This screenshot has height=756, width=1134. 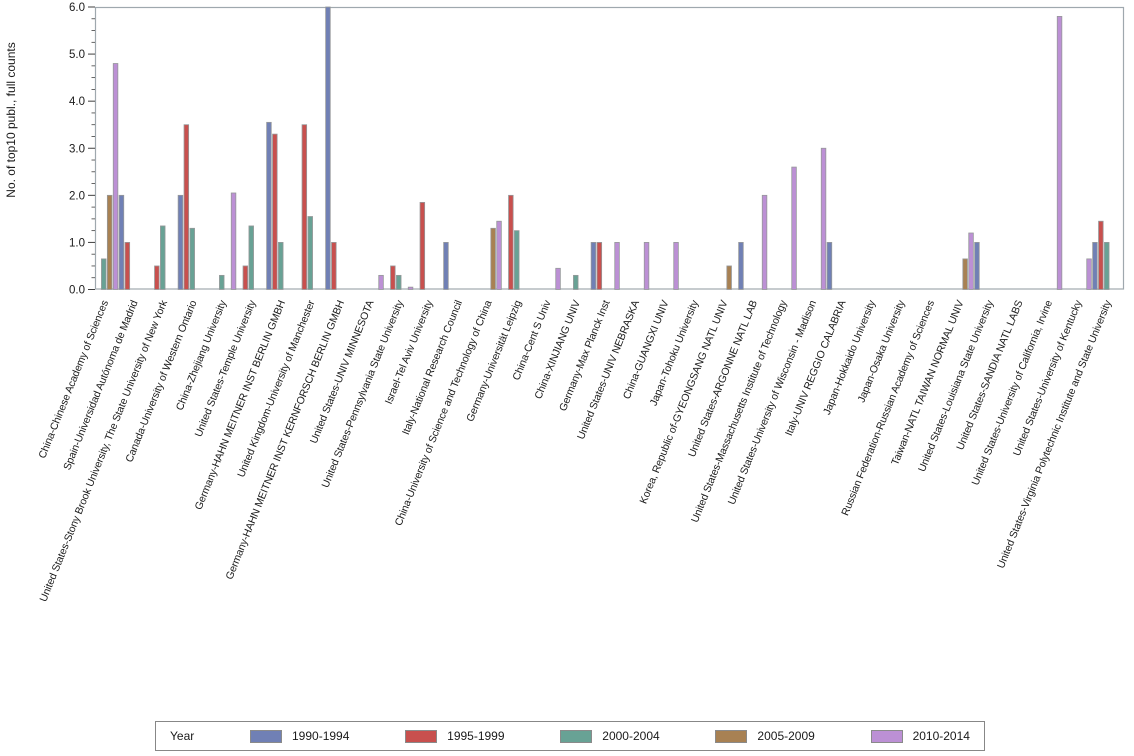 I want to click on legend-entry: 1990-1994, so click(x=299, y=736).